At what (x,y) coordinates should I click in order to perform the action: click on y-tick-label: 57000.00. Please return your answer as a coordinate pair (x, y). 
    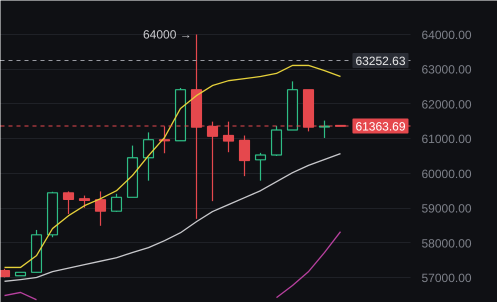
    Looking at the image, I should click on (447, 278).